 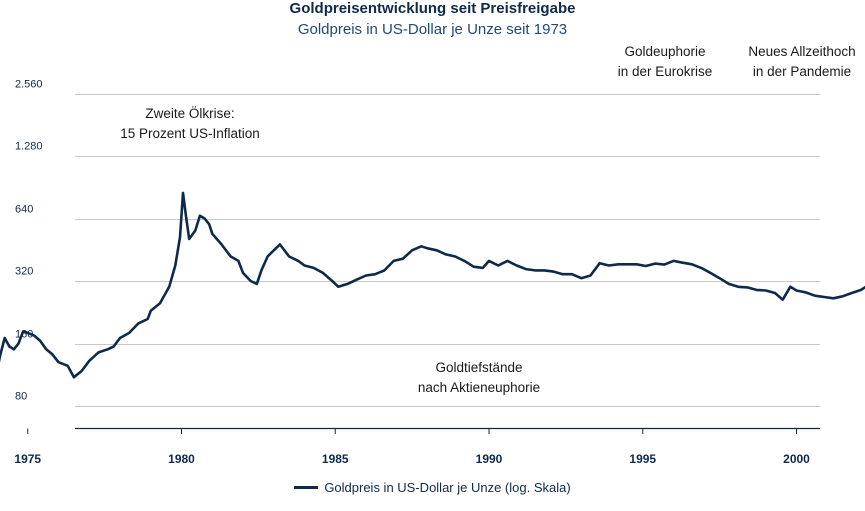 I want to click on x-tick-label: 1995, so click(x=642, y=459).